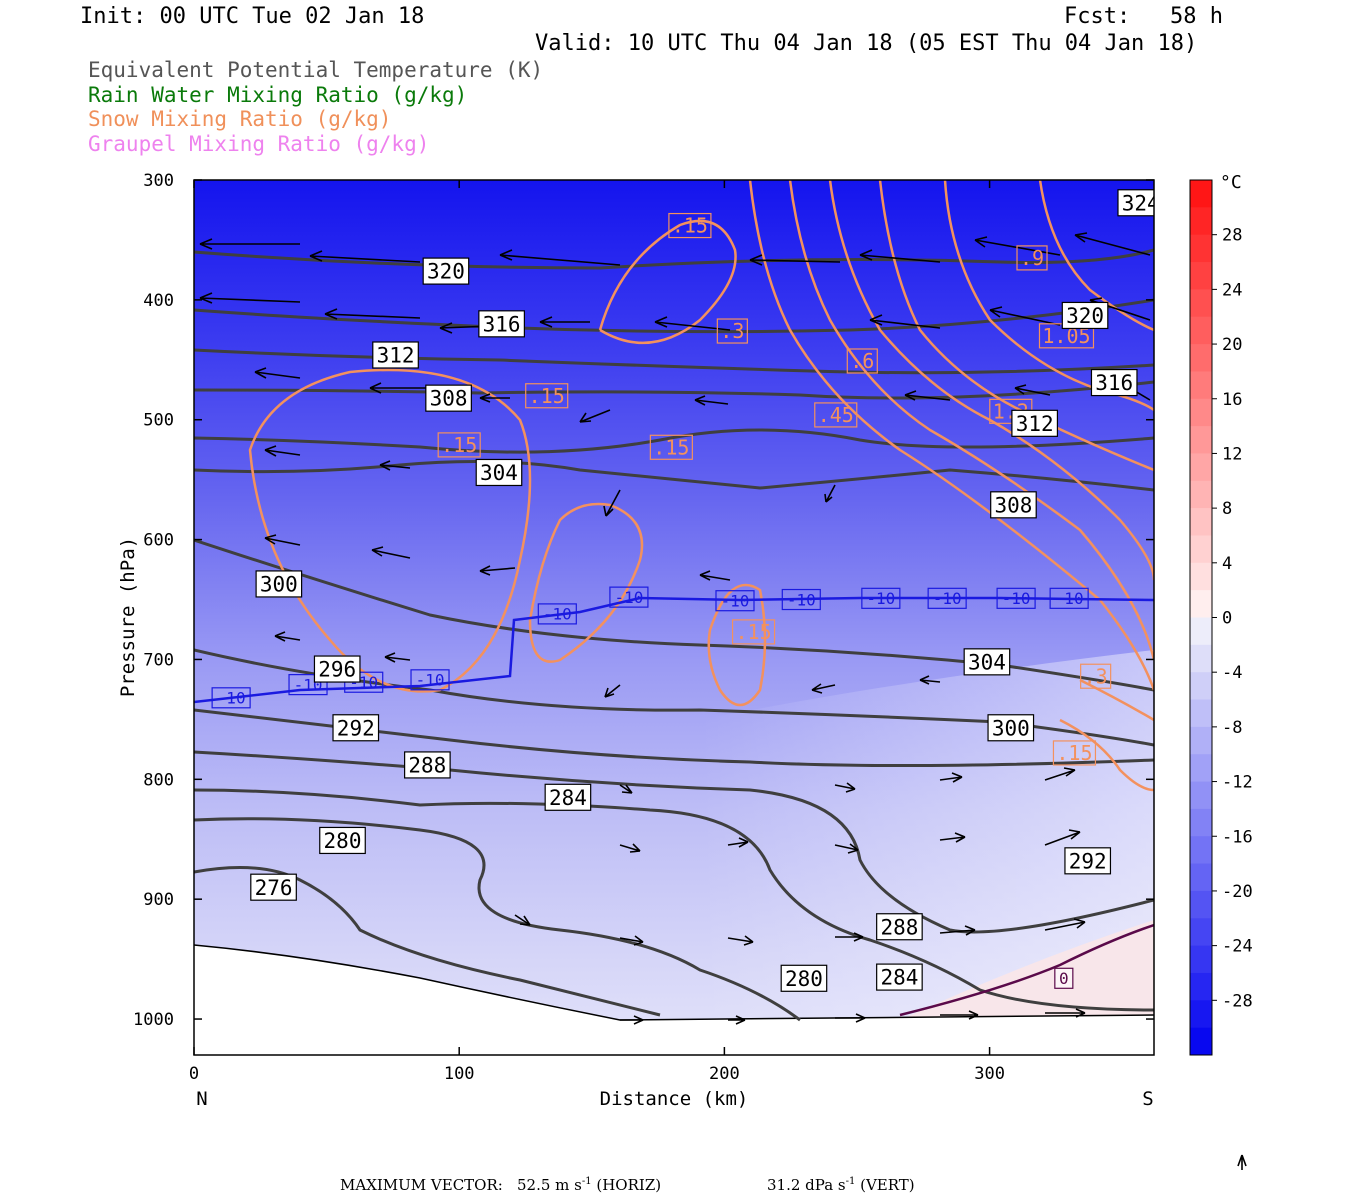  Describe the element at coordinates (459, 1074) in the screenshot. I see `x-tick-label: 100` at that location.